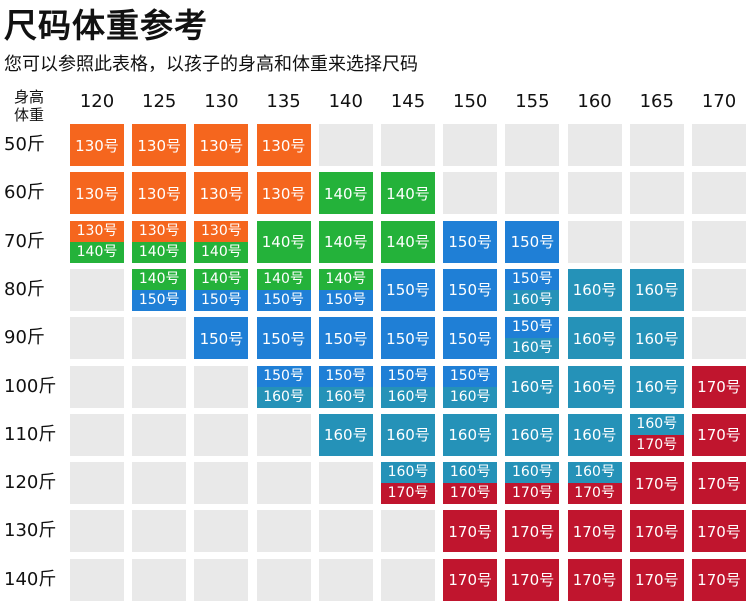  I want to click on height-header-135: 135, so click(283, 101).